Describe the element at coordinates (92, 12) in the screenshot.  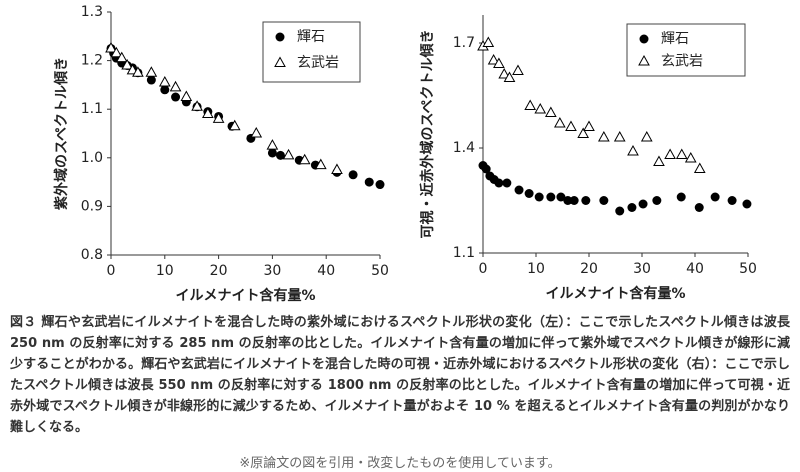
I see `y-tick-label: 1.3` at that location.